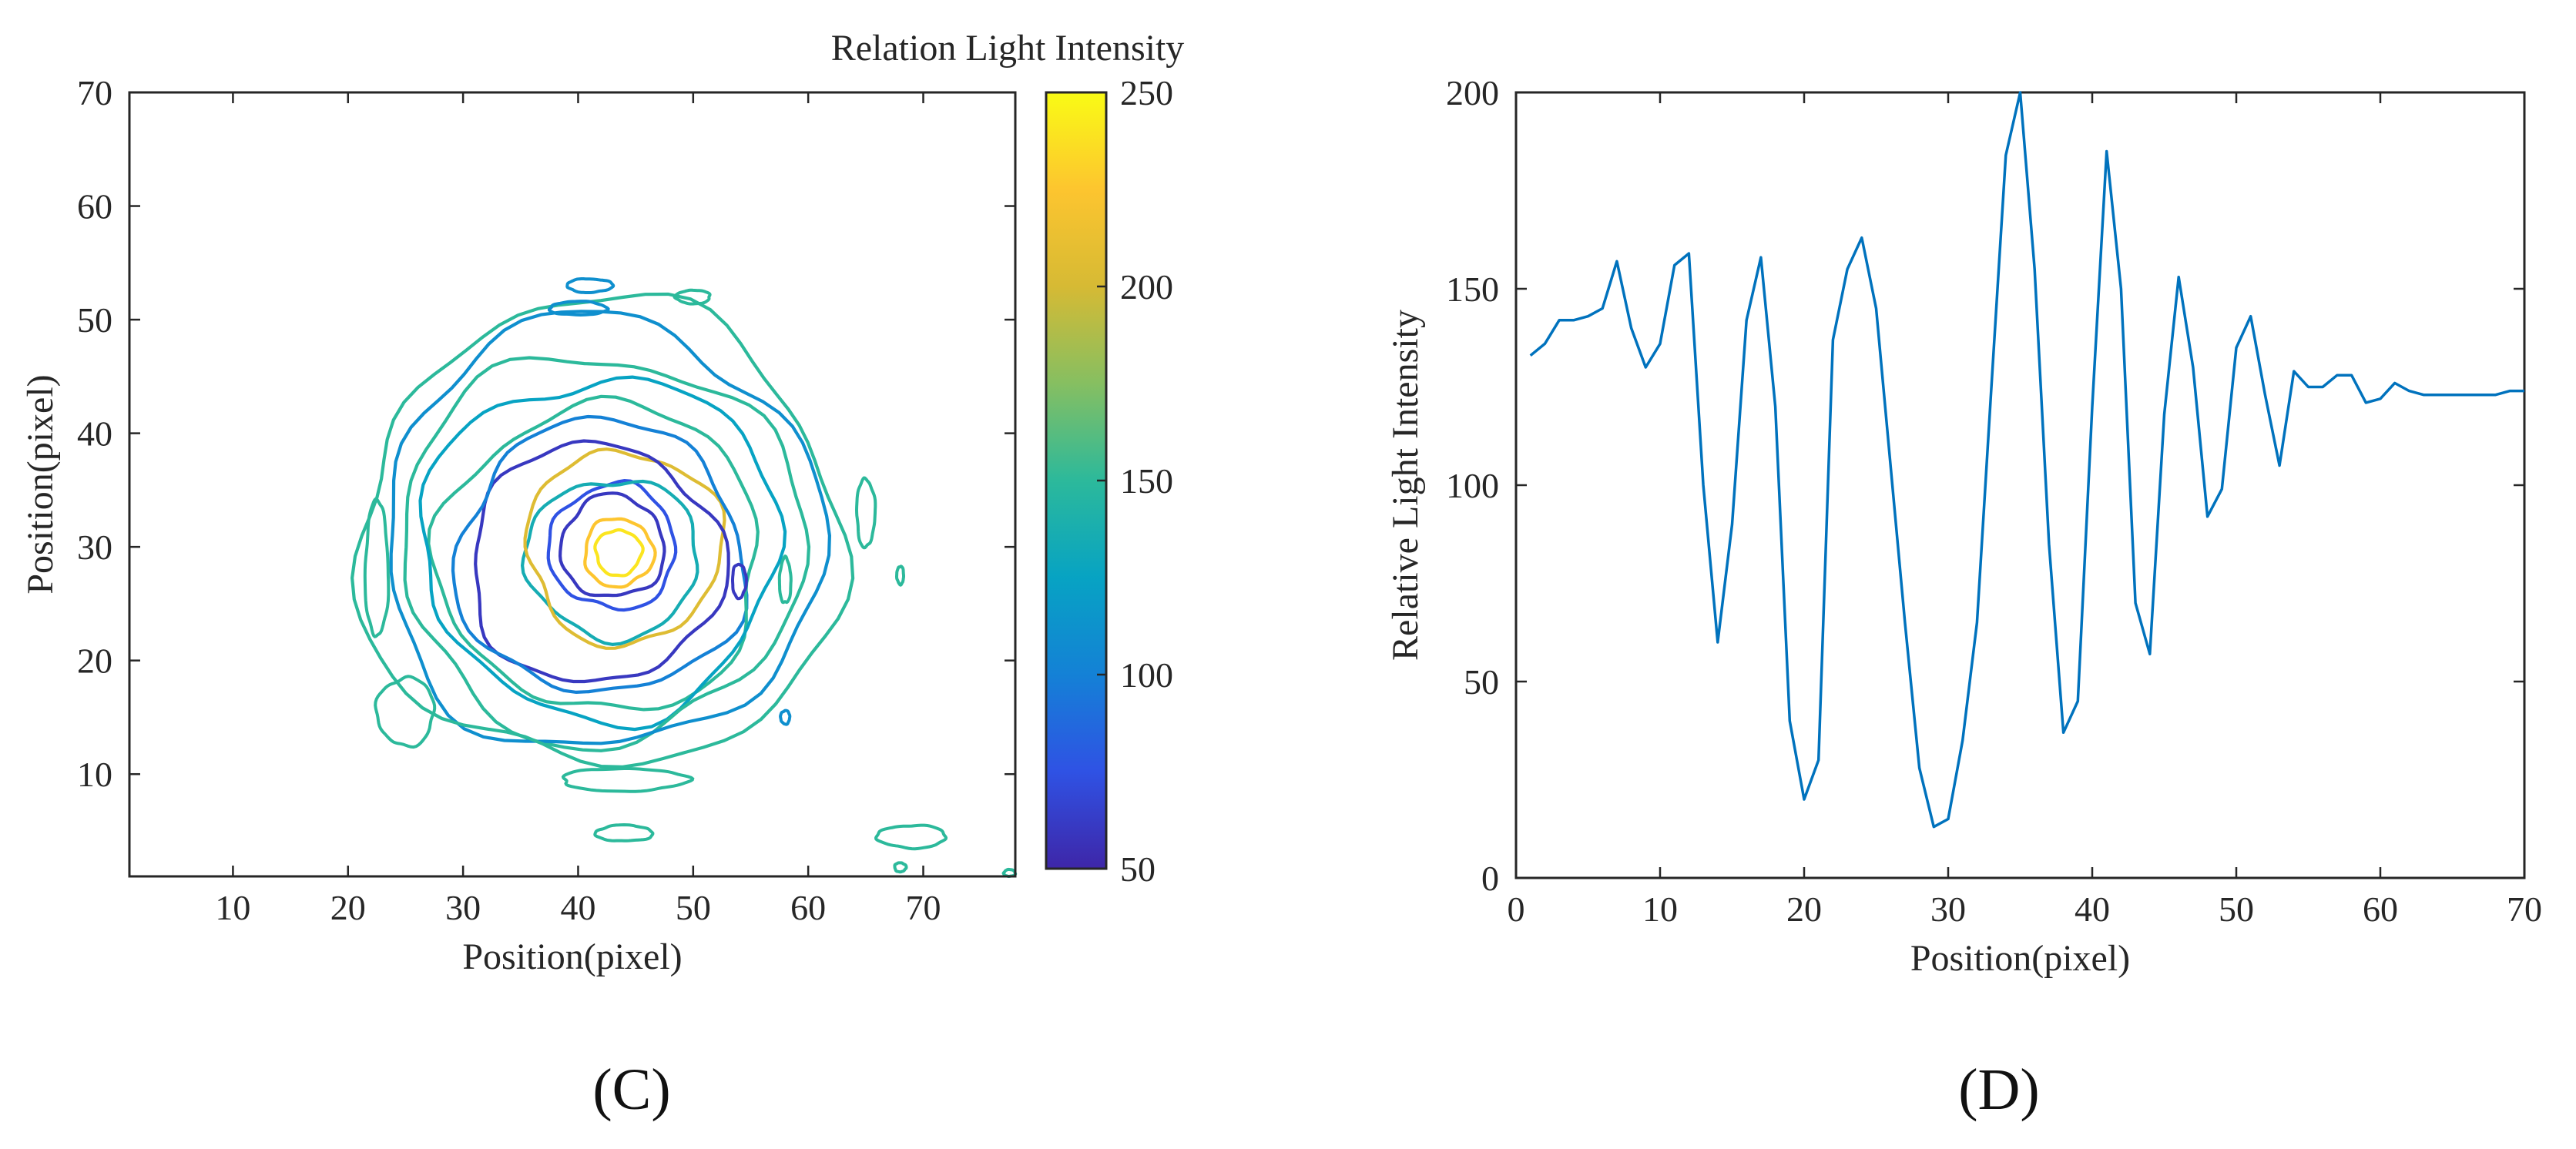  What do you see at coordinates (94, 434) in the screenshot?
I see `contour-y-tick-label: 40` at bounding box center [94, 434].